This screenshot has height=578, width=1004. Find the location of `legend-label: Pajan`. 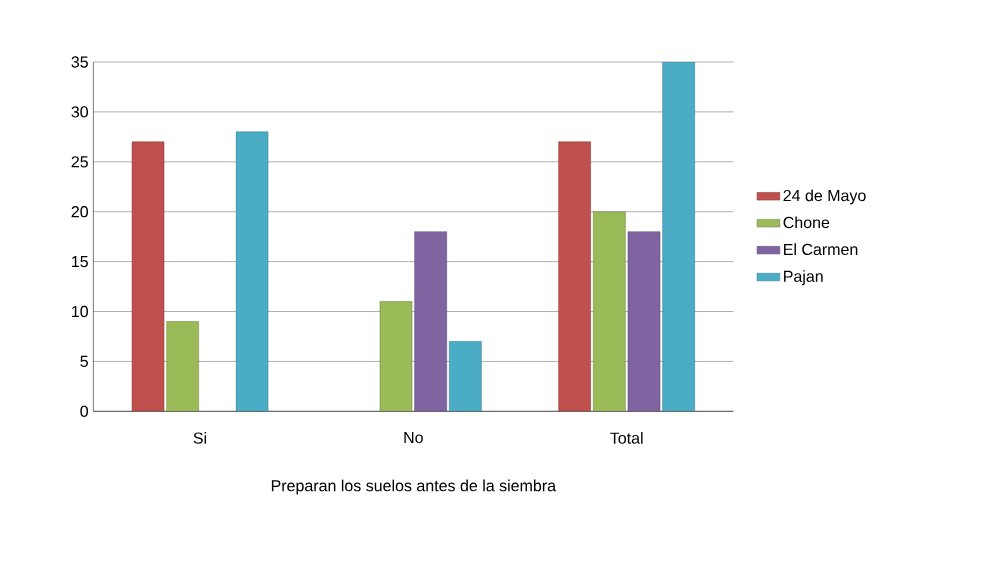

legend-label: Pajan is located at coordinates (803, 278).